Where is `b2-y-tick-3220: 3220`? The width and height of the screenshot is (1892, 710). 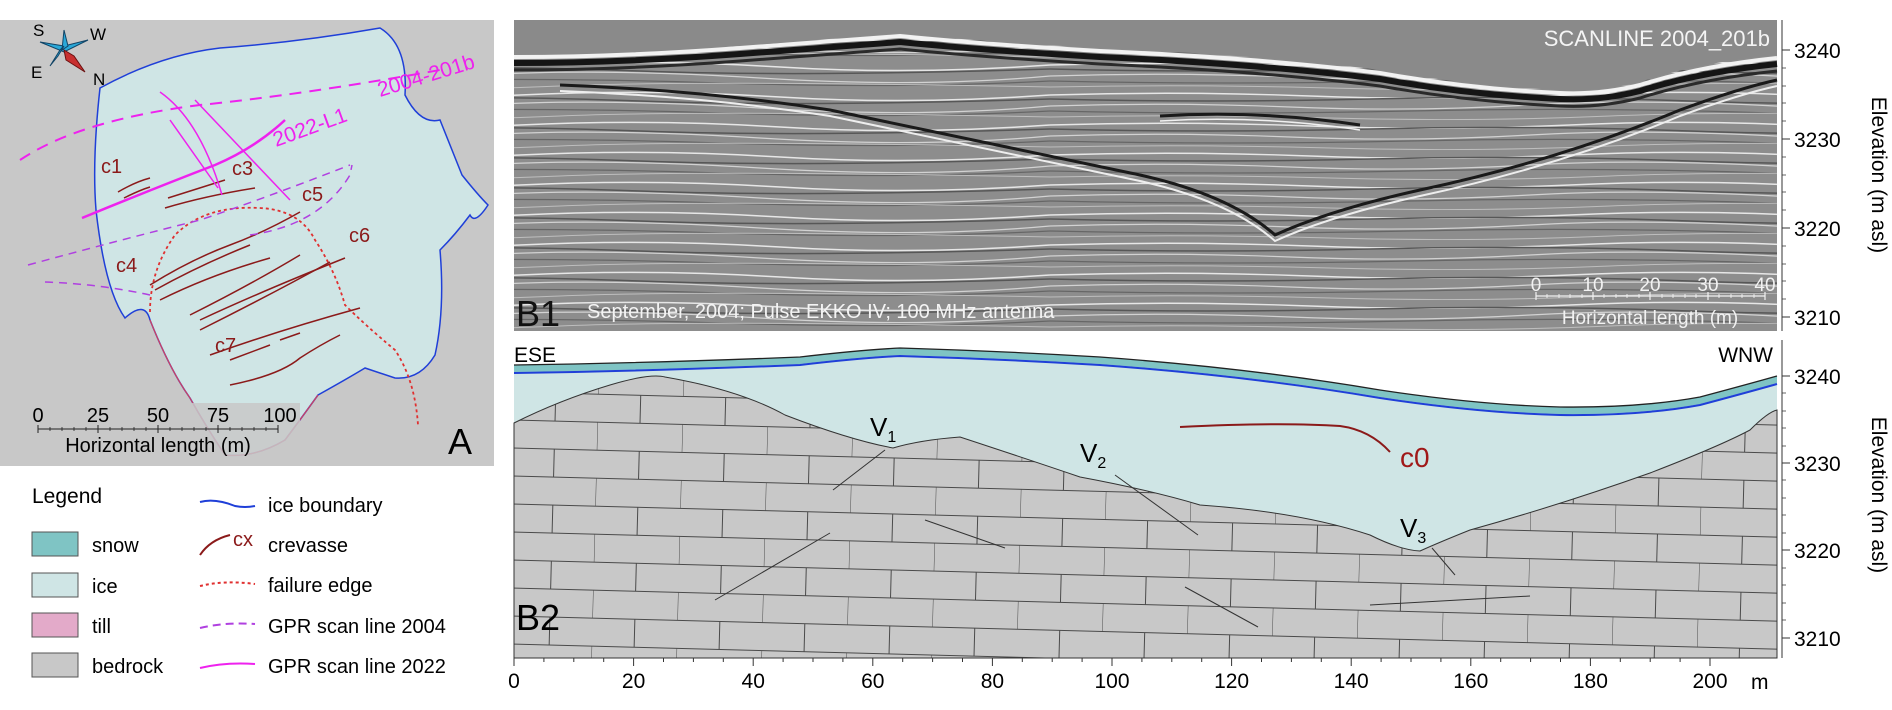
b2-y-tick-3220: 3220 is located at coordinates (1817, 551).